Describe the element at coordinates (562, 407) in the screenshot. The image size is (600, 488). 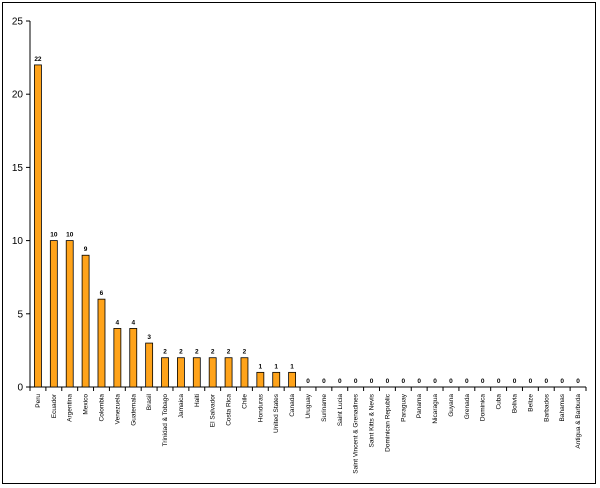
I see `category-label: Bahamas` at that location.